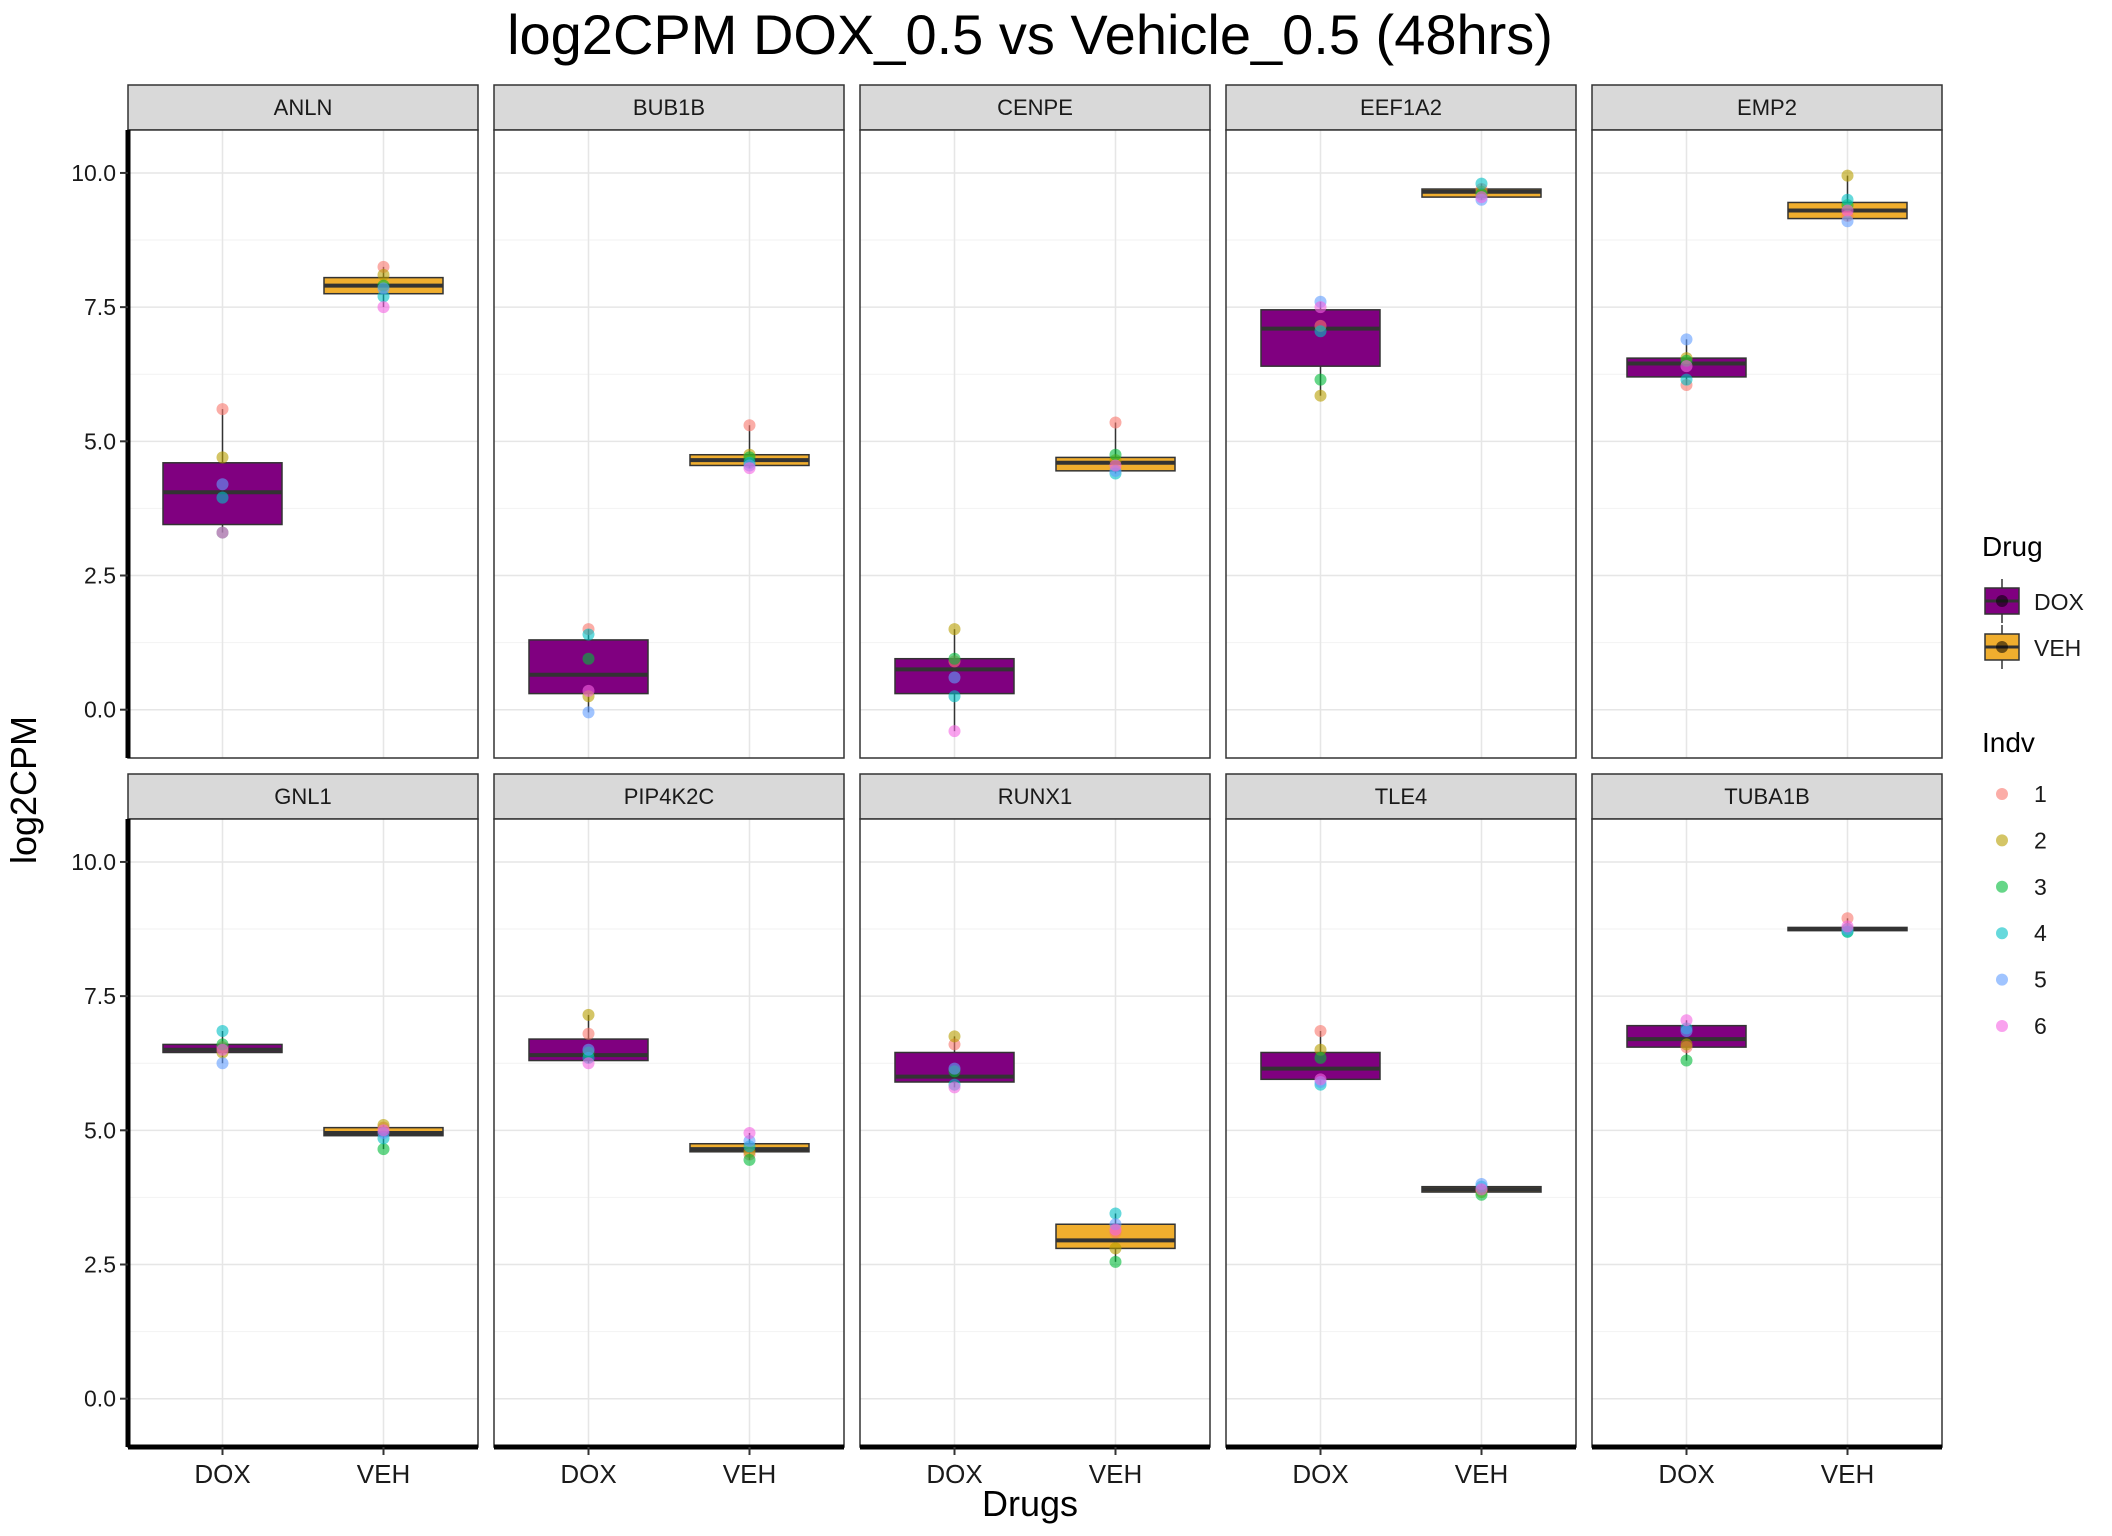  I want to click on legend-key-indv-4: 4, so click(2021, 933).